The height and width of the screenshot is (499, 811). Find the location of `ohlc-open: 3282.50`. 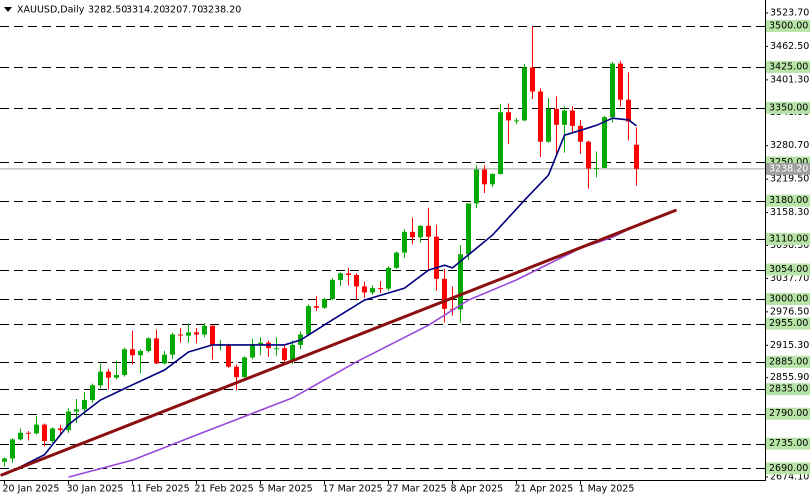

ohlc-open: 3282.50 is located at coordinates (107, 10).